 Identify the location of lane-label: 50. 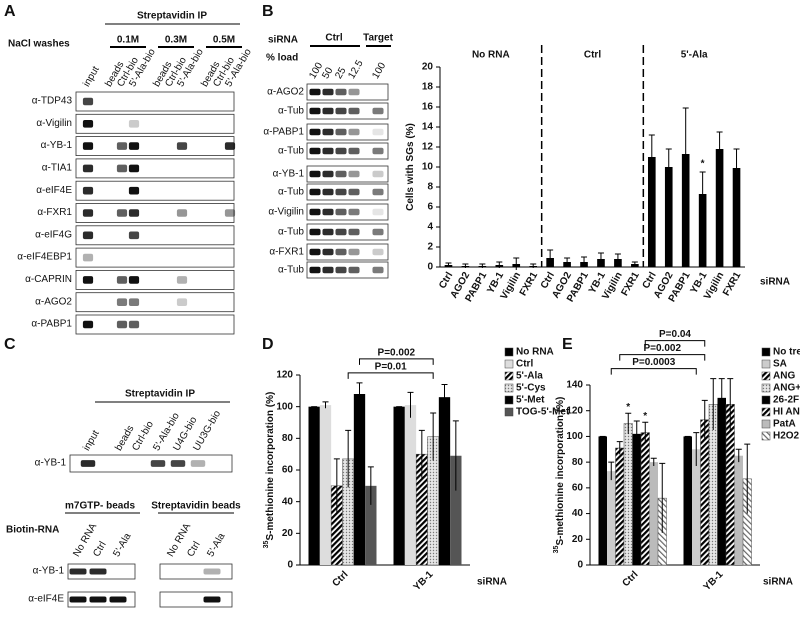
(327, 73).